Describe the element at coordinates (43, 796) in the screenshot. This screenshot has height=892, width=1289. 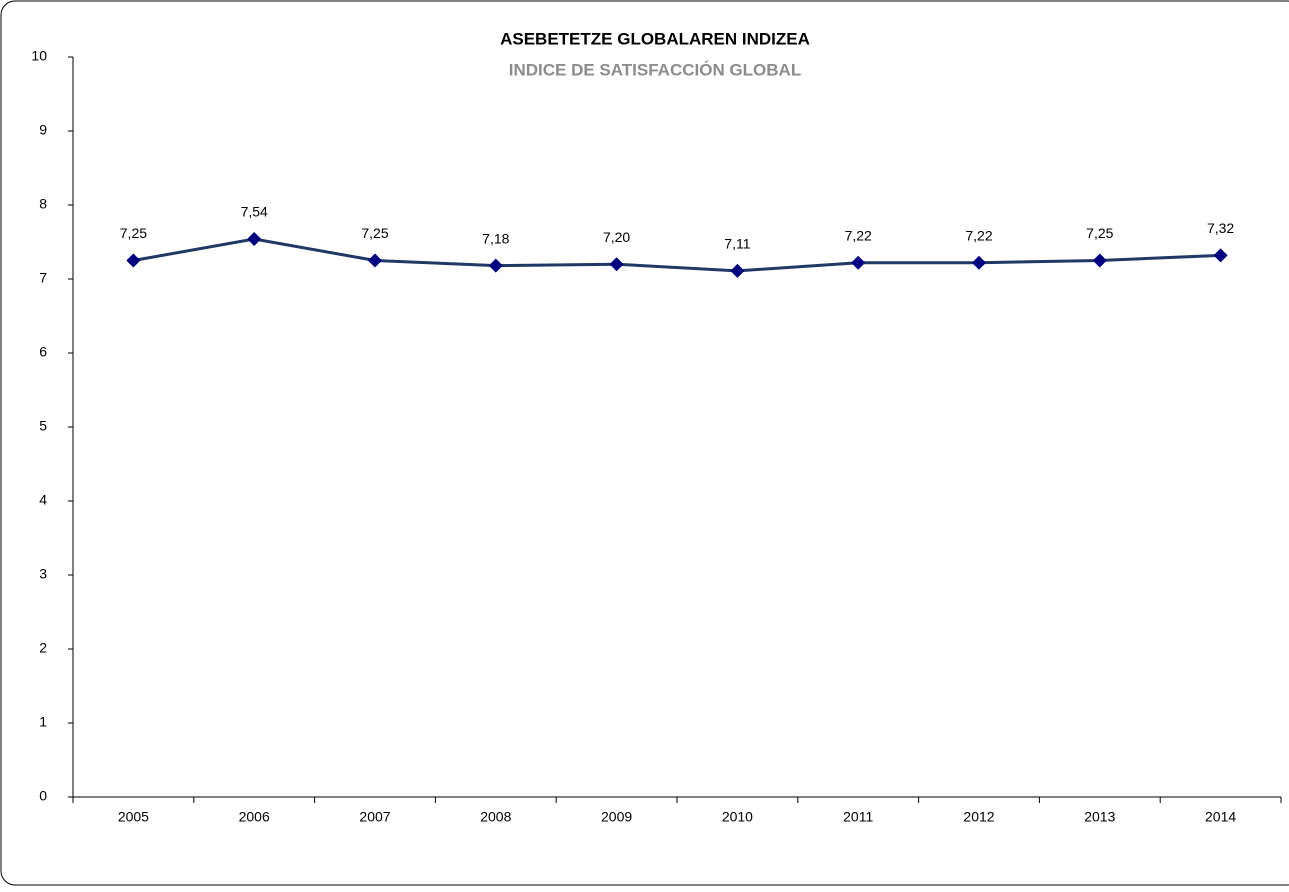
I see `y-tick-label: 0` at that location.